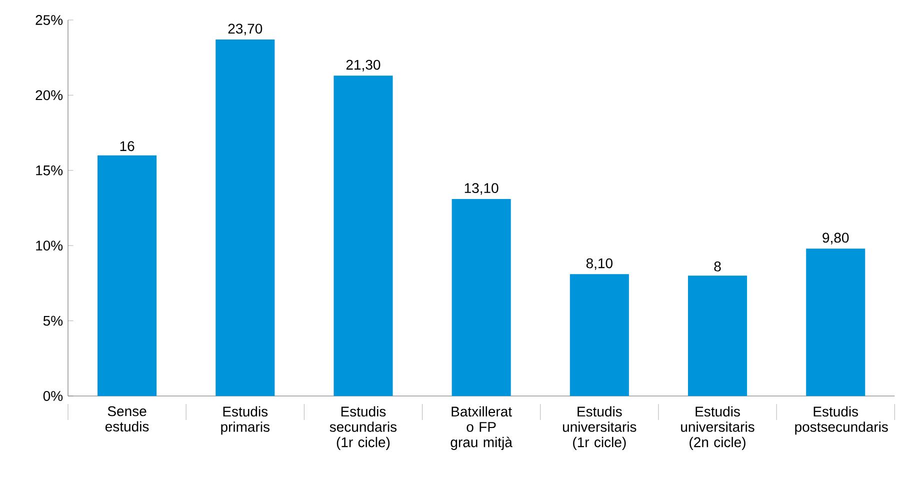 This screenshot has height=481, width=901. What do you see at coordinates (53, 321) in the screenshot?
I see `y-tick-label: 5%` at bounding box center [53, 321].